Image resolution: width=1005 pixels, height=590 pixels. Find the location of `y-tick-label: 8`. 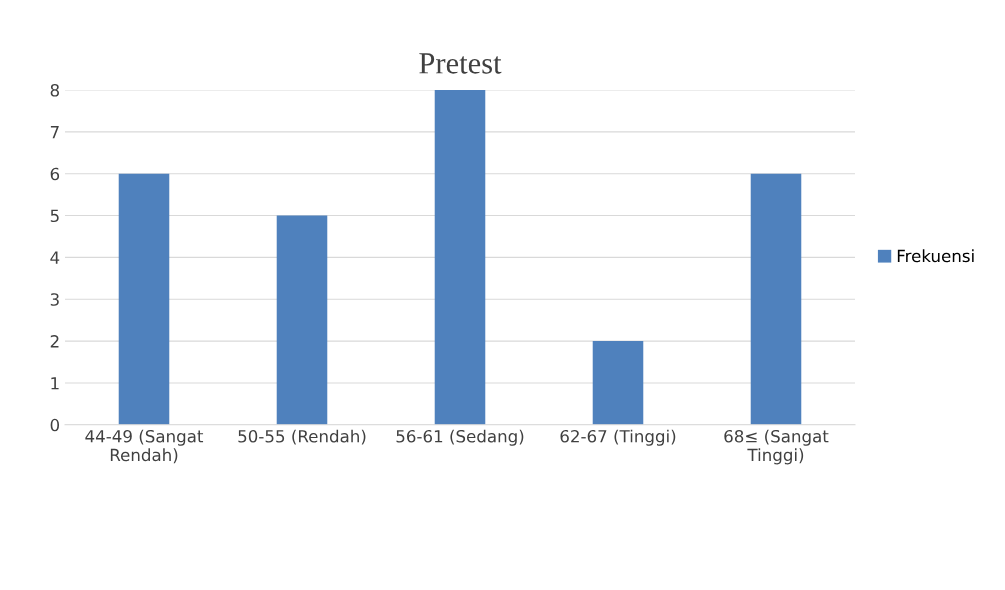

y-tick-label: 8 is located at coordinates (54, 90).